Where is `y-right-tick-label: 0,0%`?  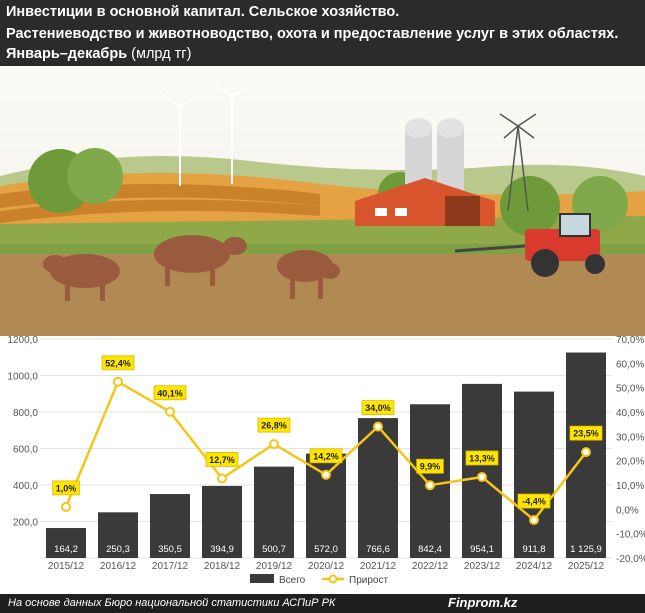
y-right-tick-label: 0,0% is located at coordinates (627, 510).